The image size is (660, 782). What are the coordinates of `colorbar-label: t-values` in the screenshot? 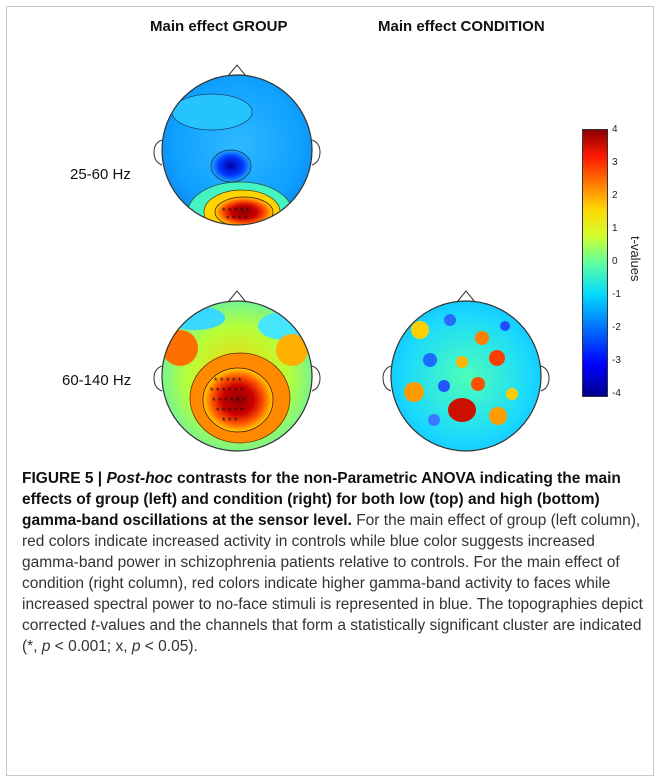 It's located at (635, 259).